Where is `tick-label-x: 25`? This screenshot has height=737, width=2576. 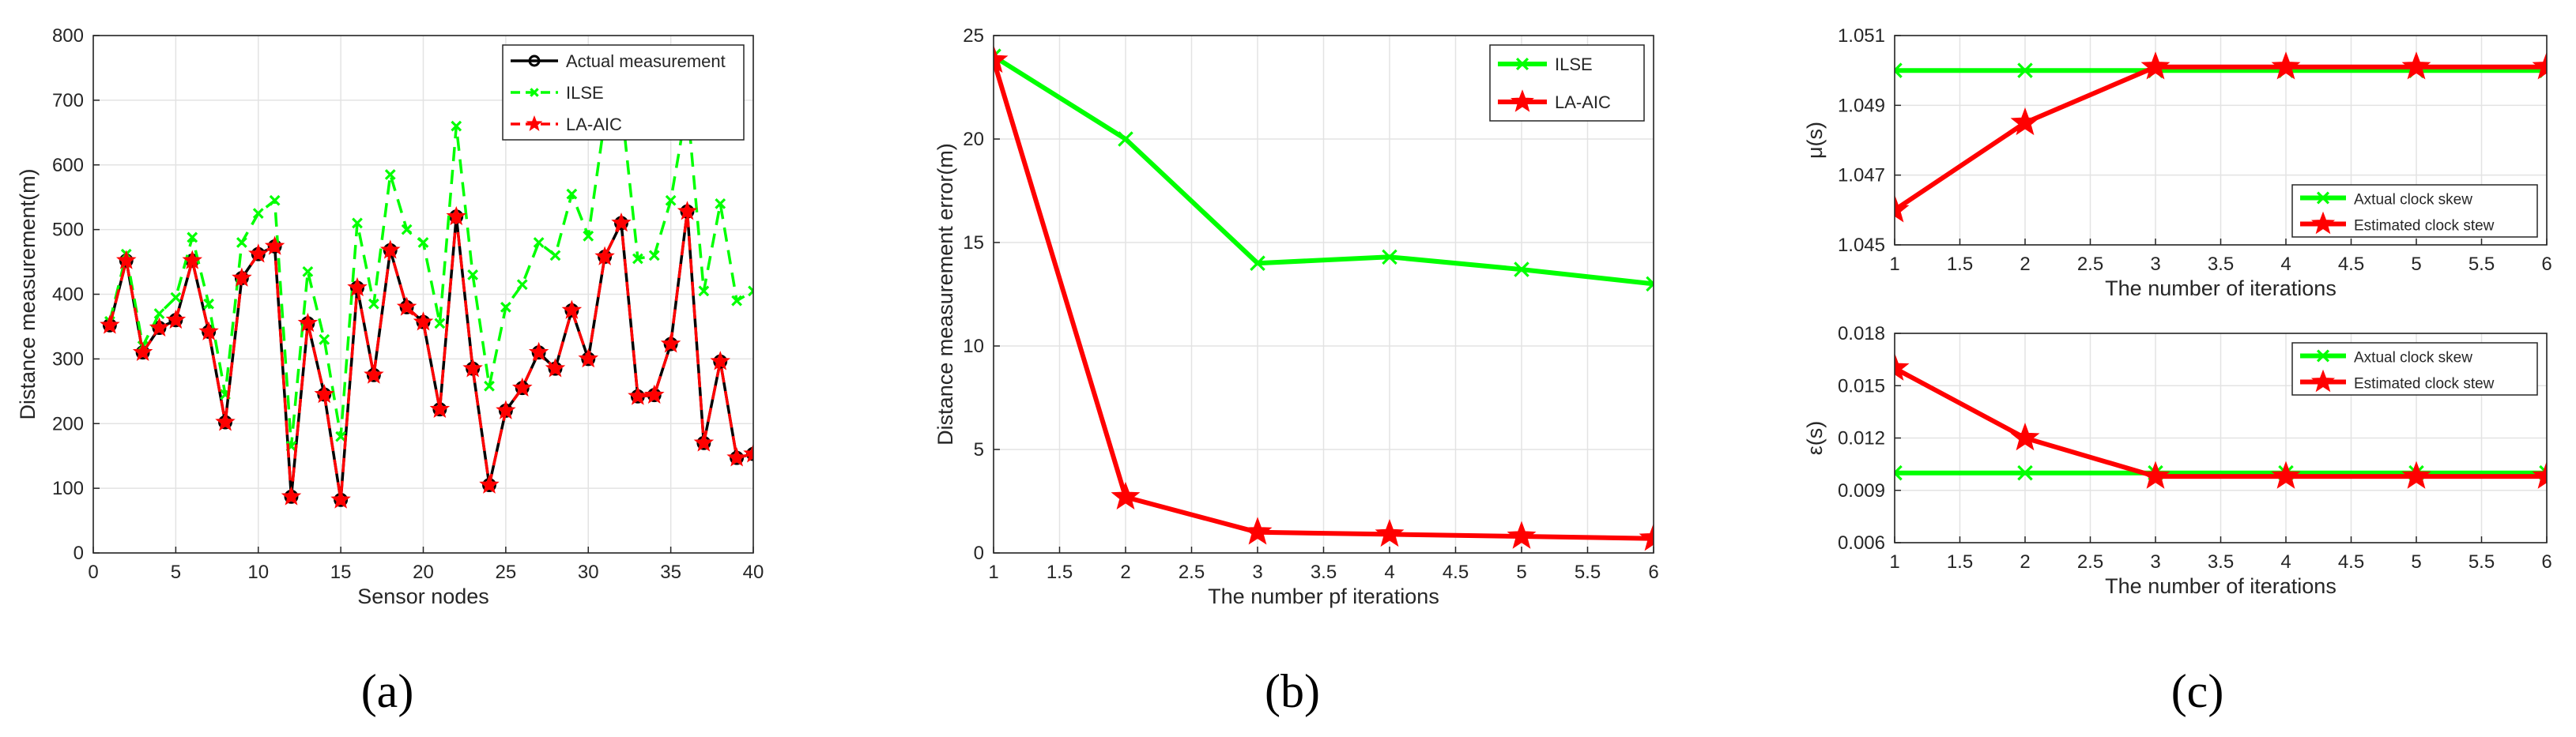
tick-label-x: 25 is located at coordinates (507, 572).